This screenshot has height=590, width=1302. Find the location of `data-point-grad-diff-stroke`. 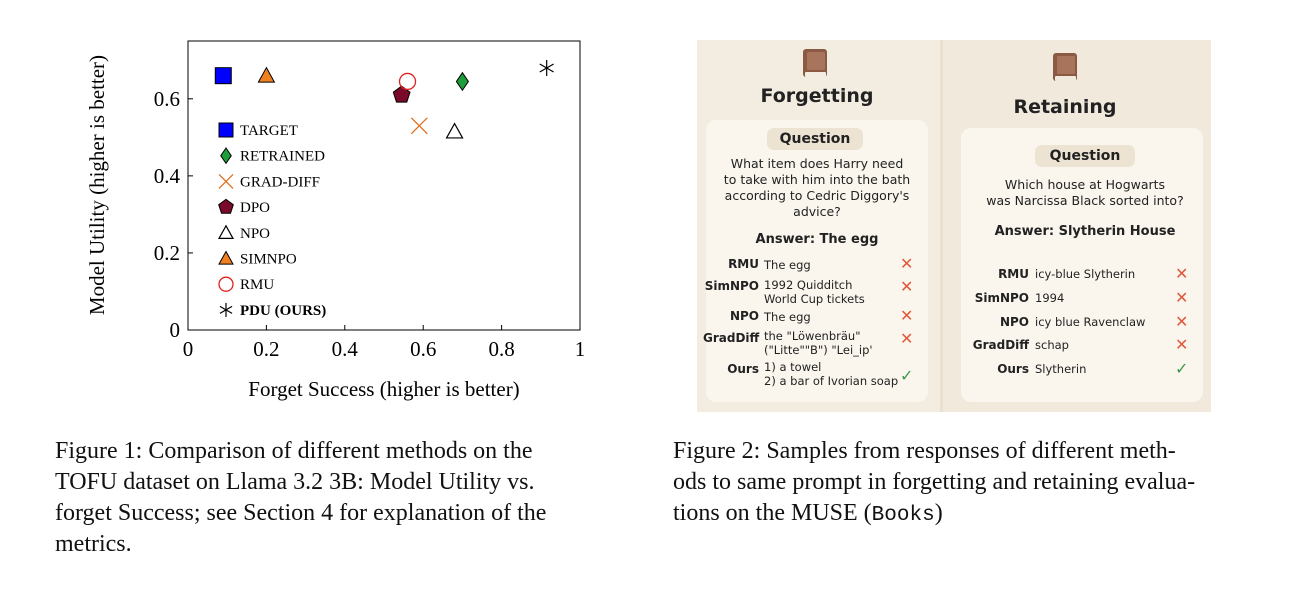

data-point-grad-diff-stroke is located at coordinates (419, 126).